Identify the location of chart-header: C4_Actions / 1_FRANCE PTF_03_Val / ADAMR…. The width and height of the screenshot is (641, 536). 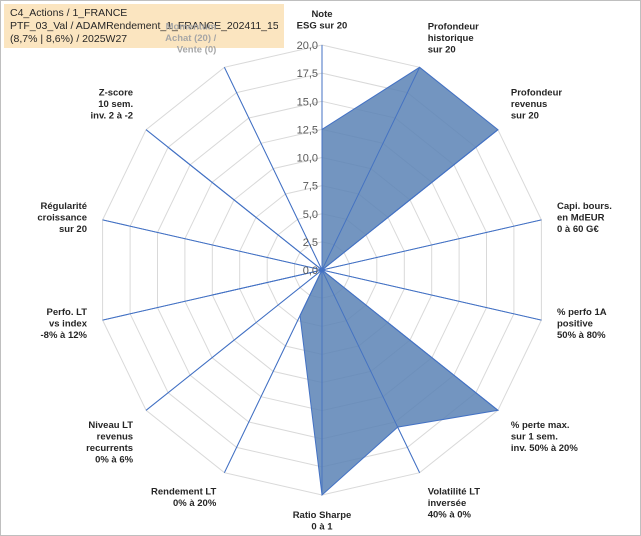
(144, 26).